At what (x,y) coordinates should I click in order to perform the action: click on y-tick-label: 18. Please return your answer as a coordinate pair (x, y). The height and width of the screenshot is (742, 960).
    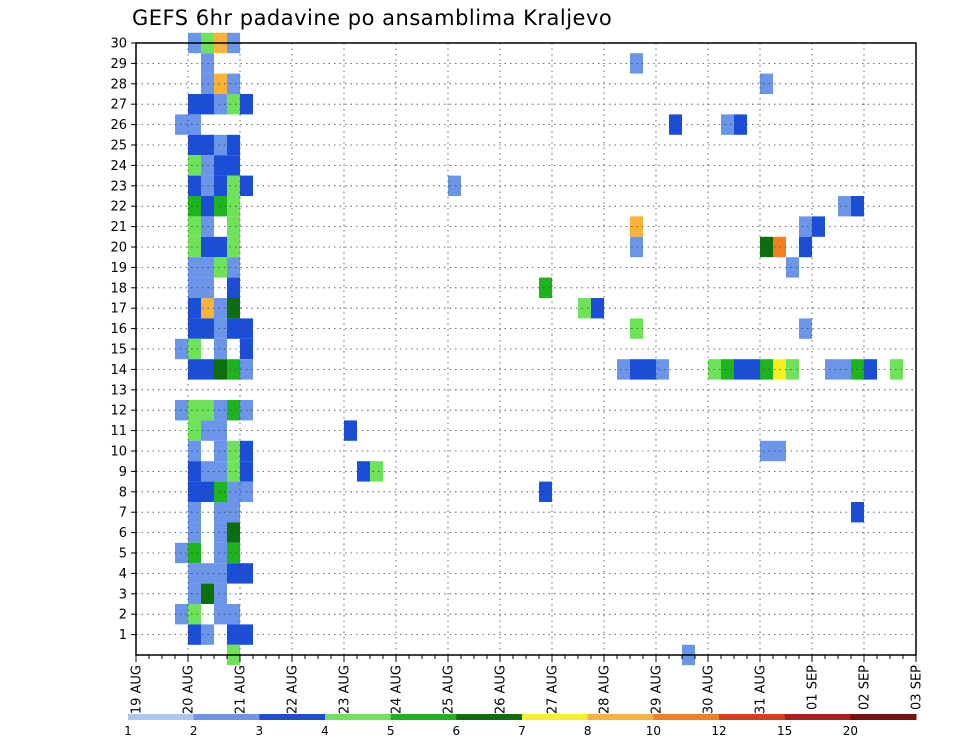
    Looking at the image, I should click on (118, 288).